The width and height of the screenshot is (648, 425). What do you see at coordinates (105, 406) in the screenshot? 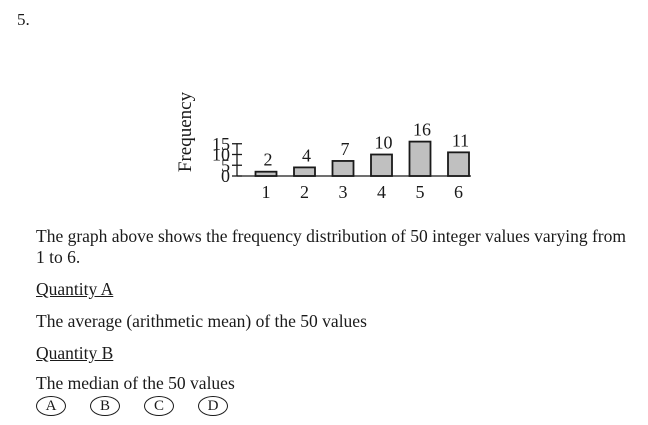
I see `choice-b-button: B` at bounding box center [105, 406].